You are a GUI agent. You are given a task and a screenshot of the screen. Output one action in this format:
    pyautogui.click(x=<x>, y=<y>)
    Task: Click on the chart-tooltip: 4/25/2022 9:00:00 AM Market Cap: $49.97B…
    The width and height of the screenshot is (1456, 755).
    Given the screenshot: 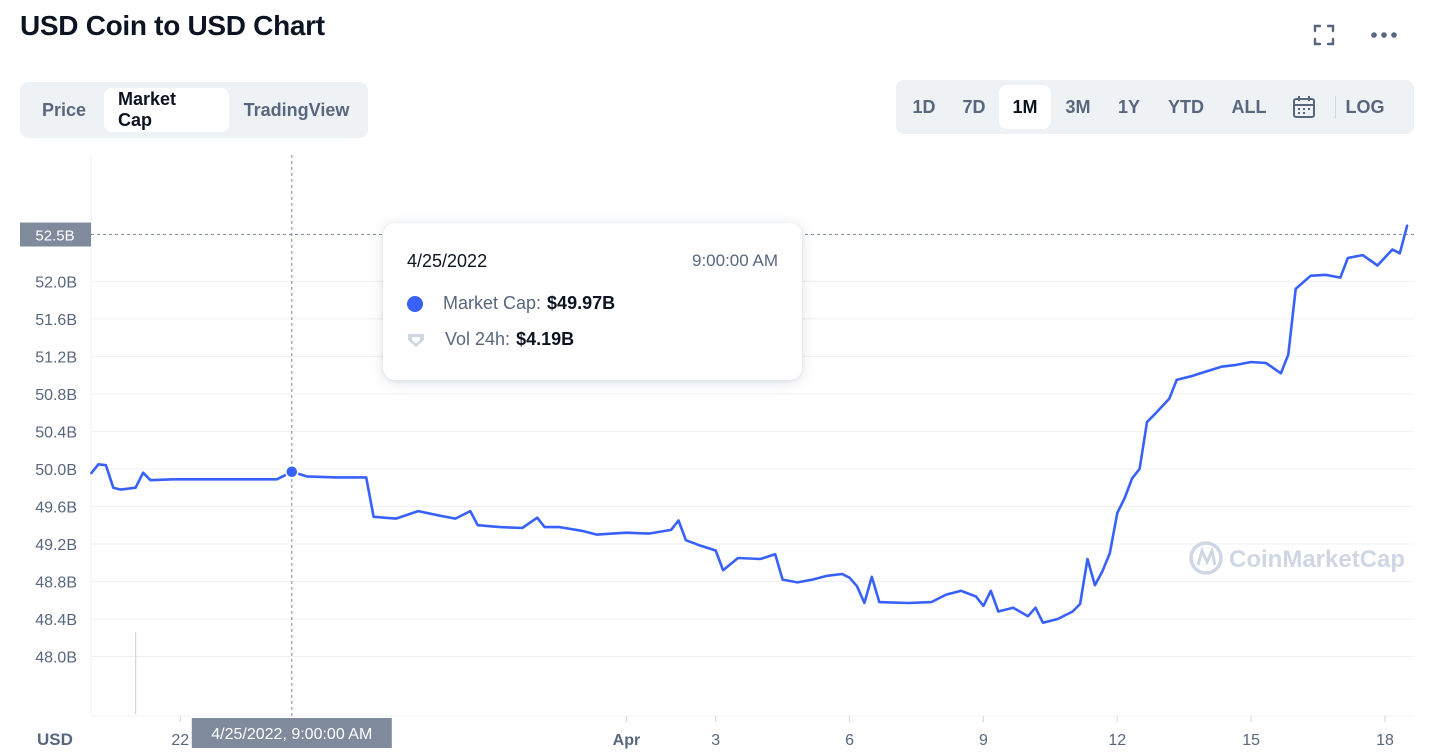 What is the action you would take?
    pyautogui.click(x=592, y=301)
    